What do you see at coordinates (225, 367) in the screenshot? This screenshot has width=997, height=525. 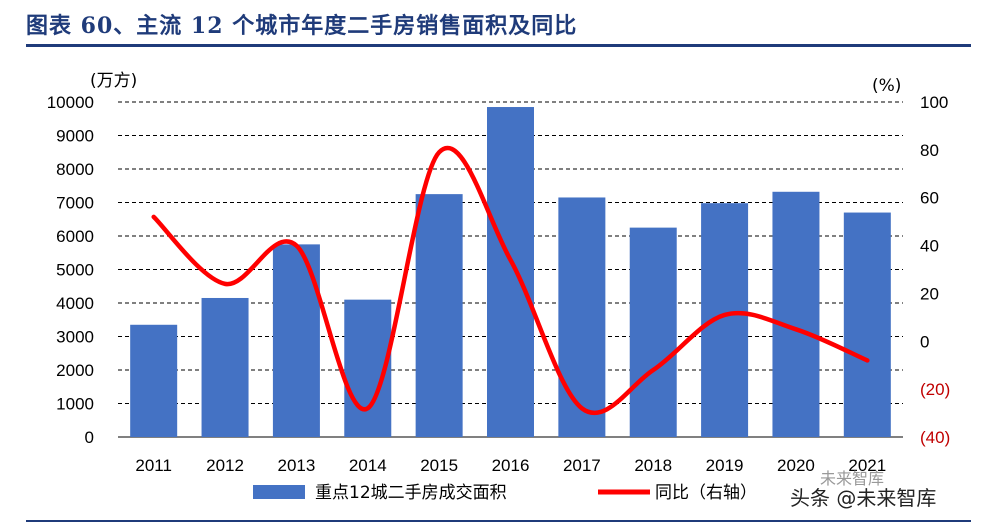 I see `bar-2012` at bounding box center [225, 367].